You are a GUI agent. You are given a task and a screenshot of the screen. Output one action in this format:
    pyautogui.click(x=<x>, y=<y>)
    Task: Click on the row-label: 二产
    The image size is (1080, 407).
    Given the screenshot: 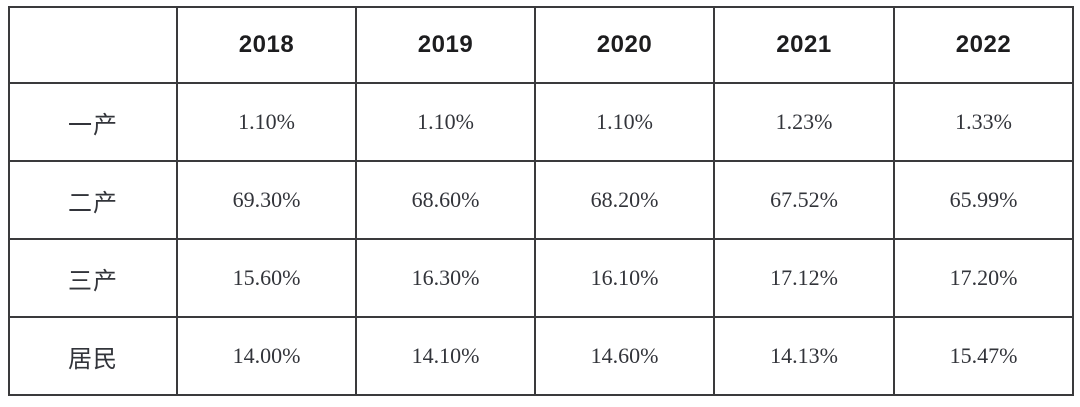 What is the action you would take?
    pyautogui.click(x=93, y=200)
    